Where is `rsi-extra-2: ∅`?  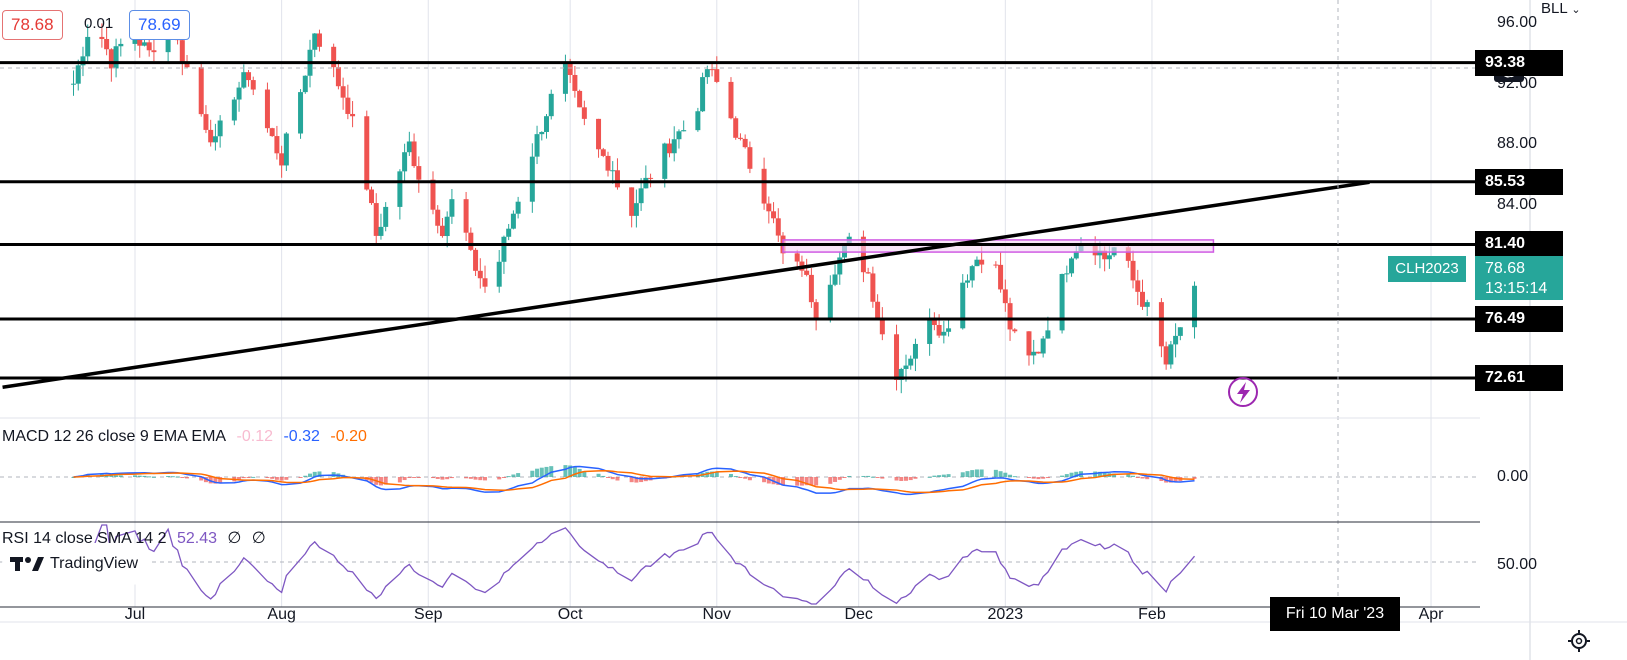 rsi-extra-2: ∅ is located at coordinates (258, 538).